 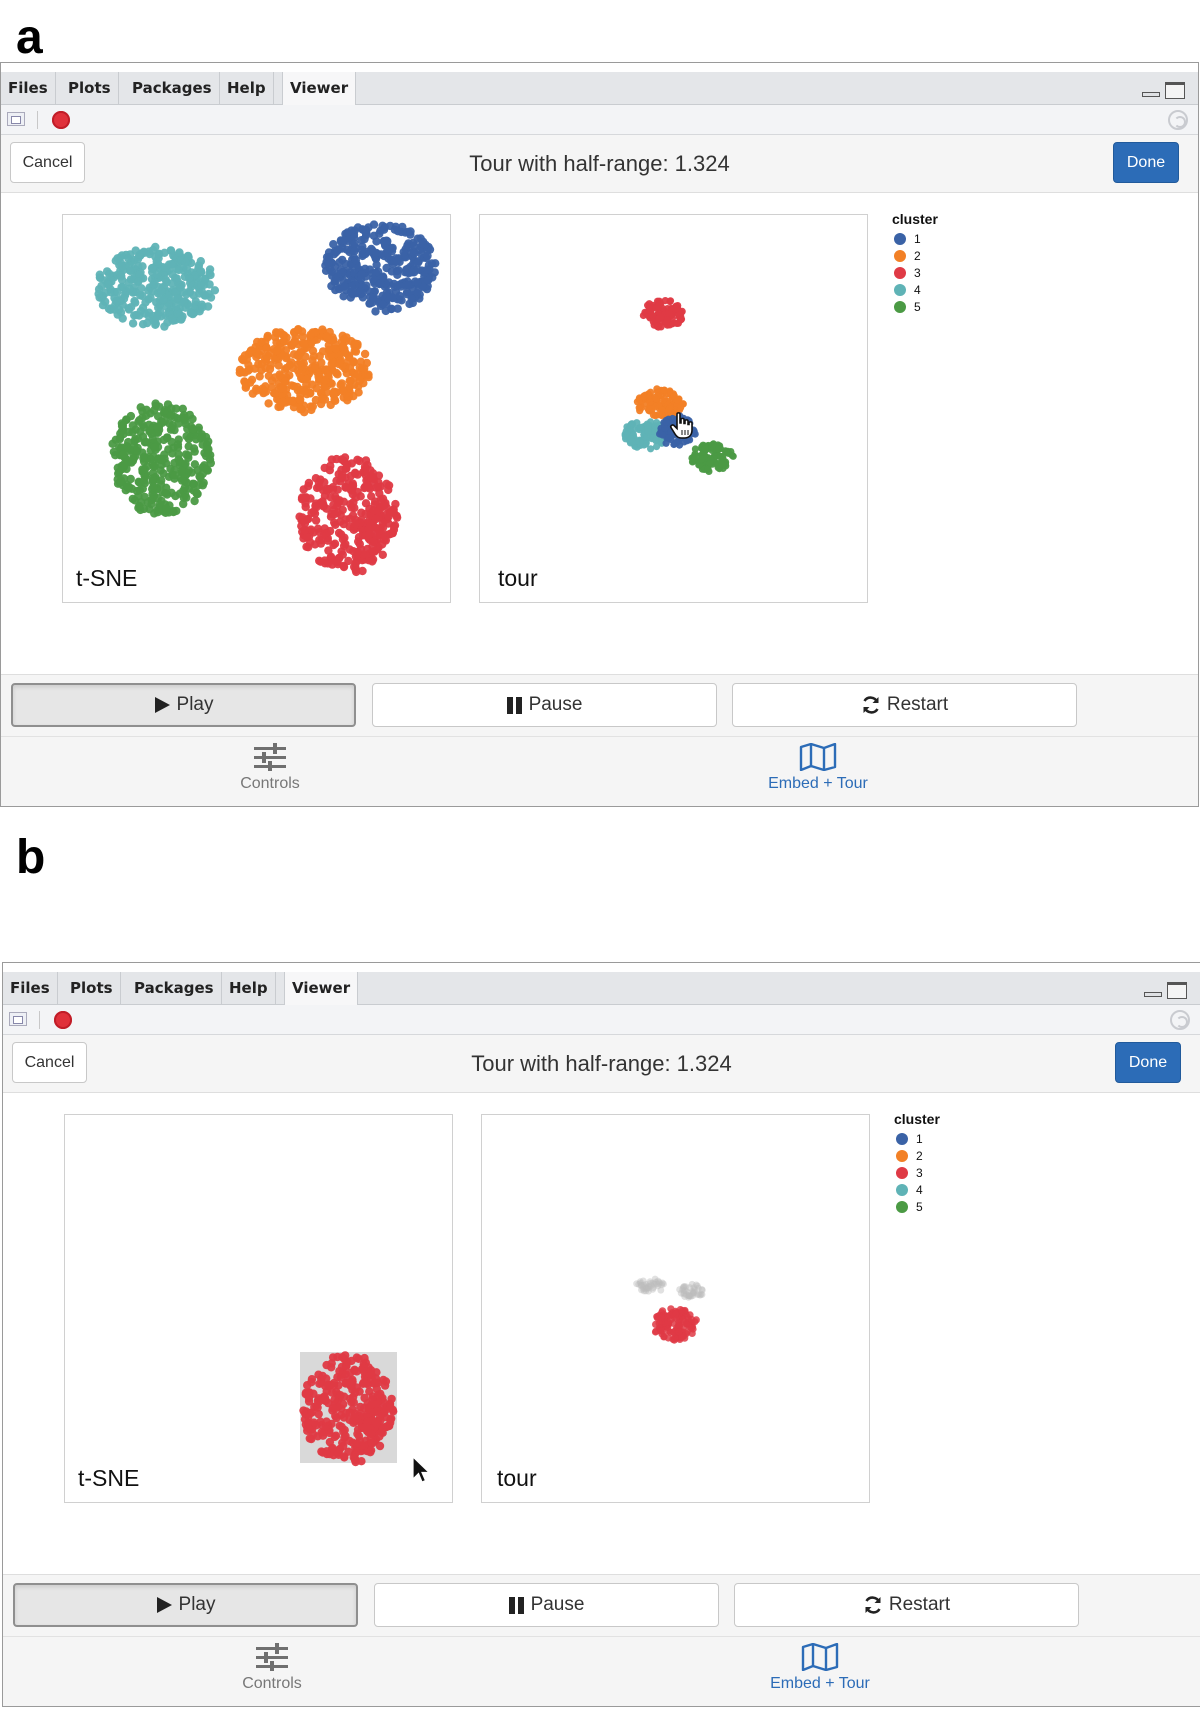 I want to click on legend-label: 1, so click(x=917, y=238).